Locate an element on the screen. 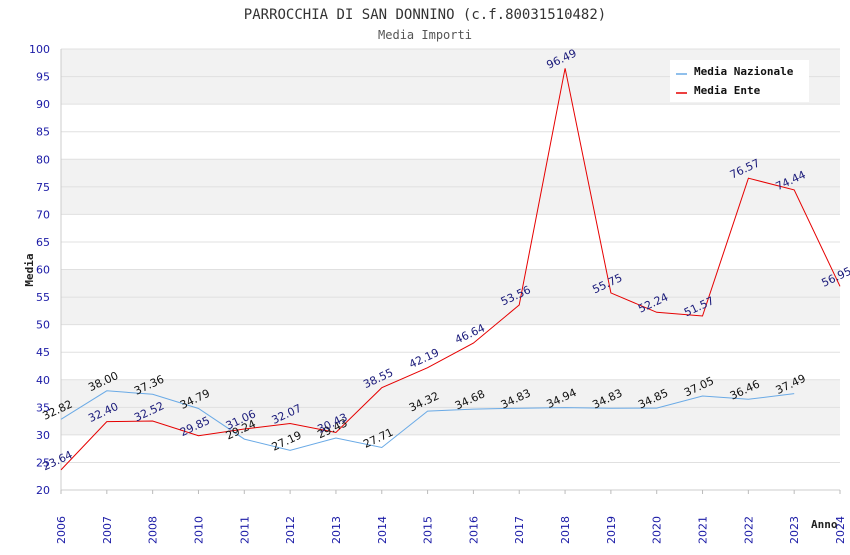 The height and width of the screenshot is (555, 850). x-tick-label: 2019 is located at coordinates (611, 530).